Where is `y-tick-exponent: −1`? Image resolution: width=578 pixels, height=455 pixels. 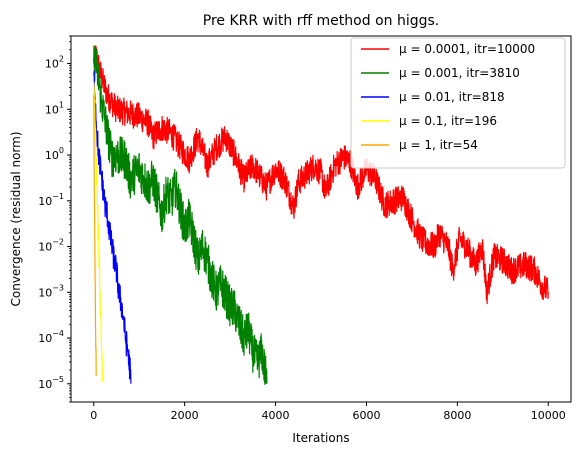 y-tick-exponent: −1 is located at coordinates (58, 196).